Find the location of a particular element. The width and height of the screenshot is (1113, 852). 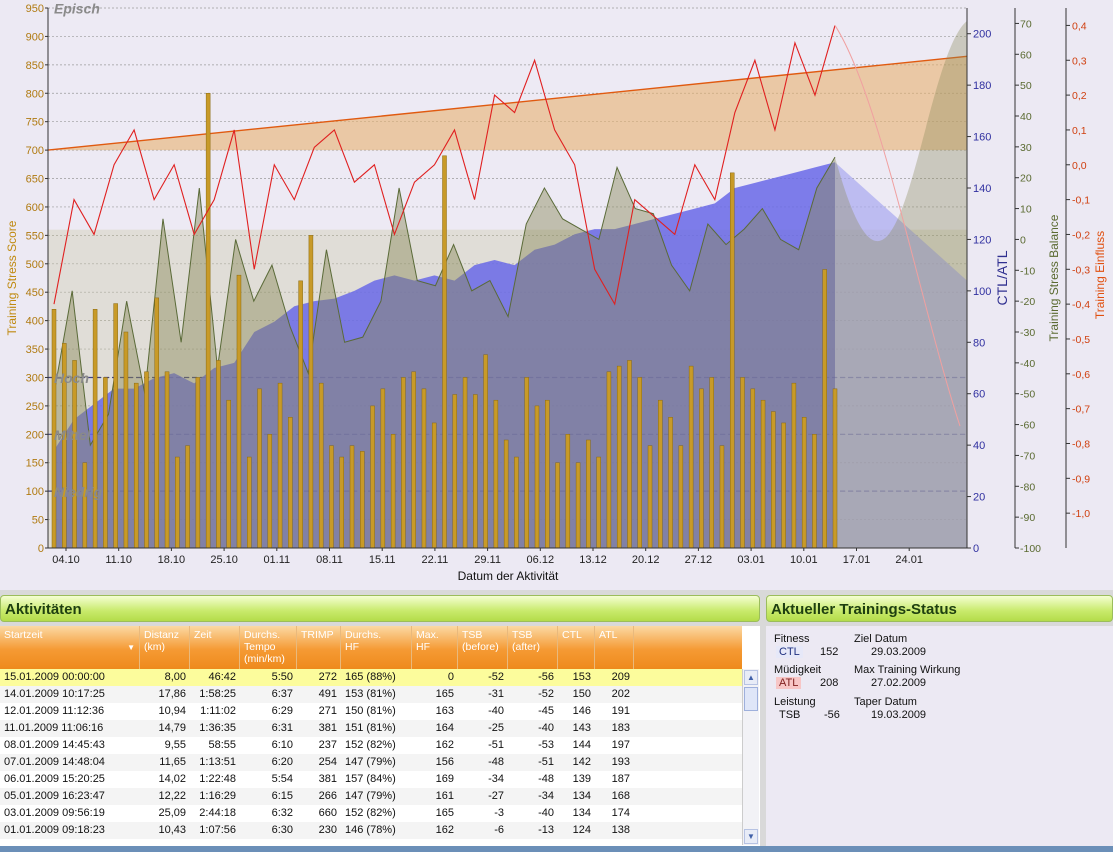

tsb-tick-label: 30 is located at coordinates (1026, 148).